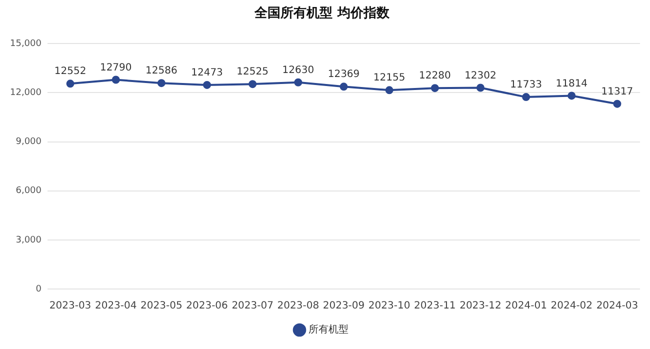  I want to click on x-tick-label: 2023-11, so click(435, 306).